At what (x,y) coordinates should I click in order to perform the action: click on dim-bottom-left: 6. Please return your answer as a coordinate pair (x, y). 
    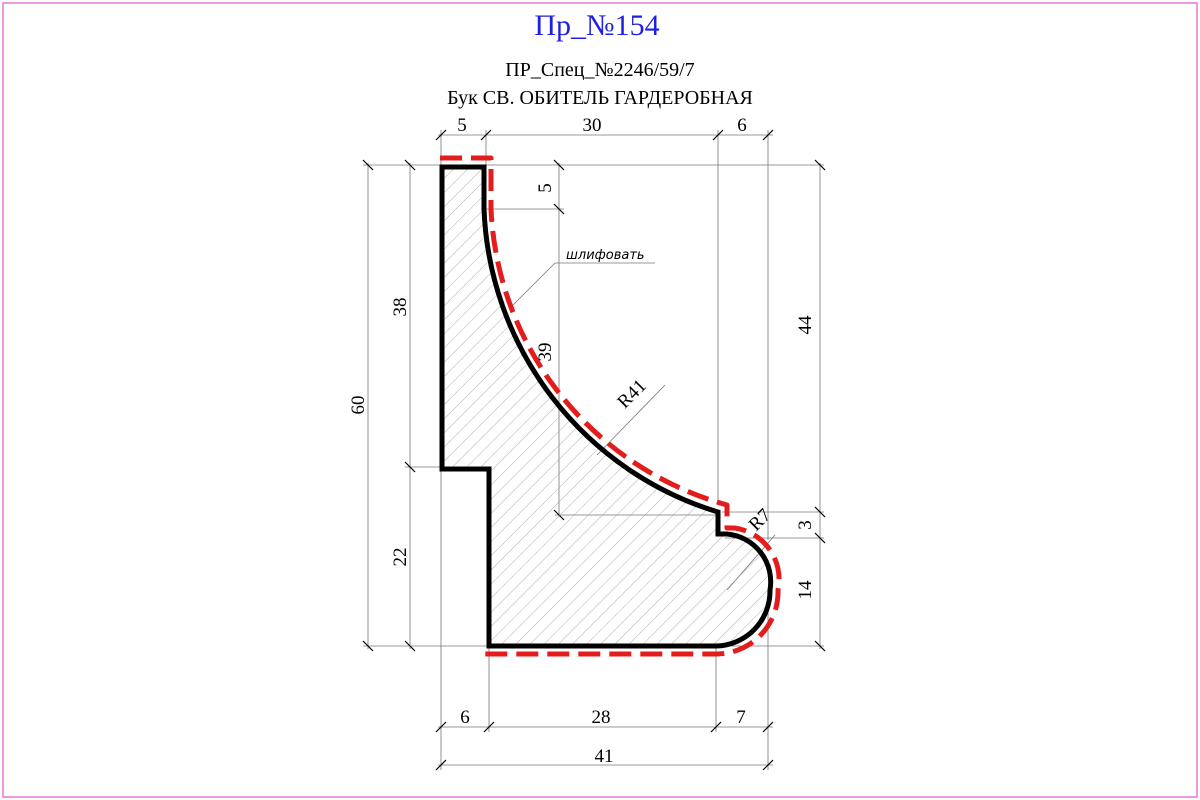
    Looking at the image, I should click on (465, 717).